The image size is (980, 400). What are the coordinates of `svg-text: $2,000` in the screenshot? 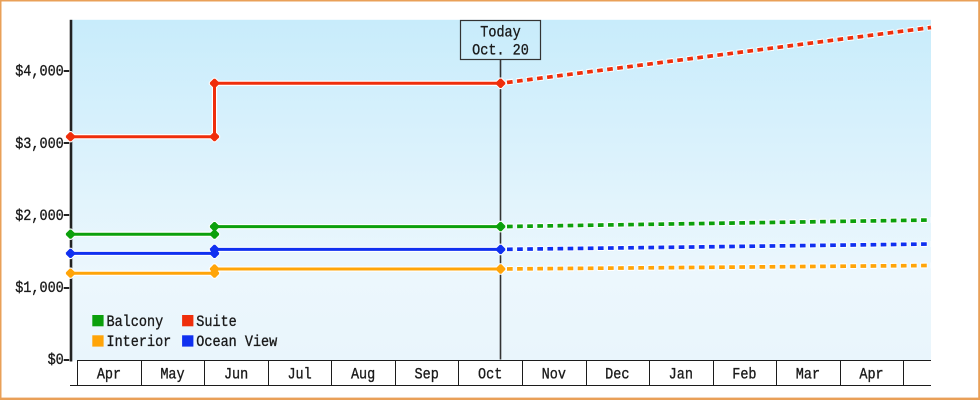 It's located at (39, 216).